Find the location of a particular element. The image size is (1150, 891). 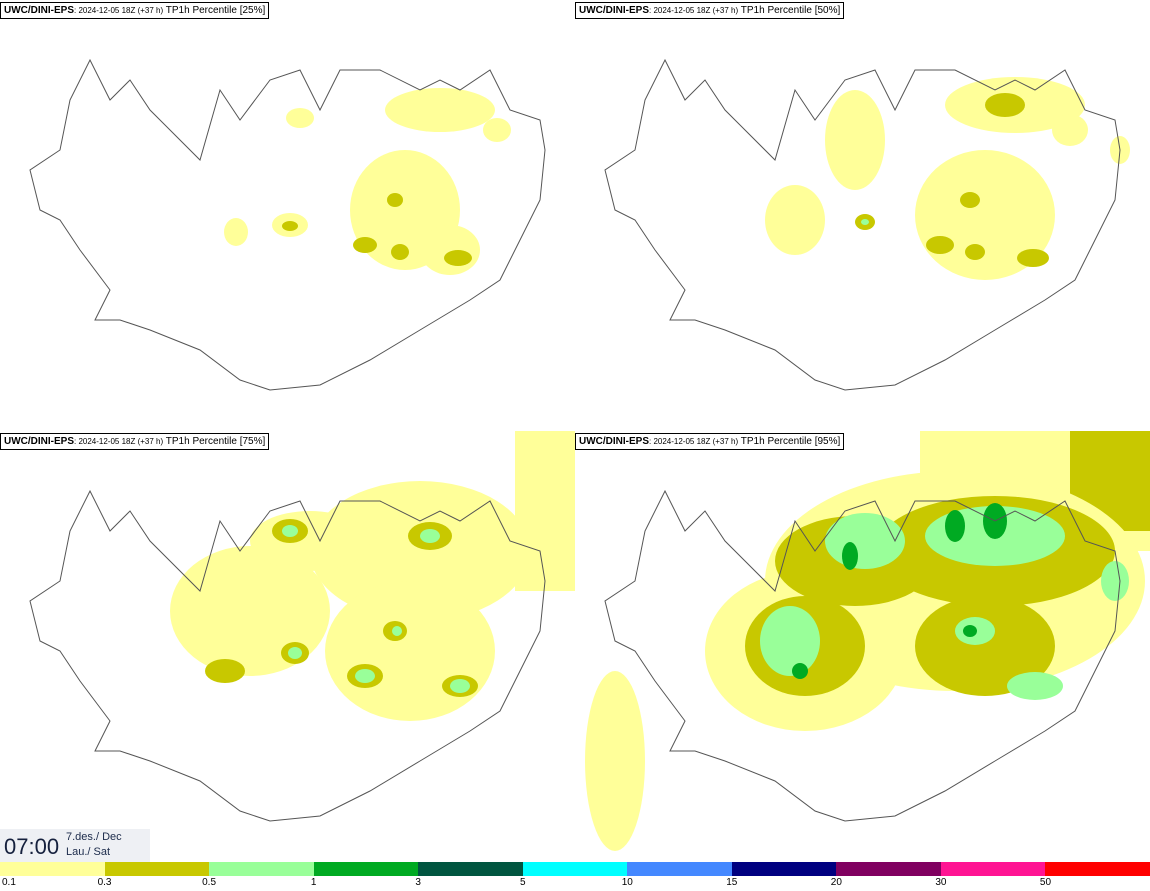

valid-weekday: Lau./ Sat is located at coordinates (88, 852).